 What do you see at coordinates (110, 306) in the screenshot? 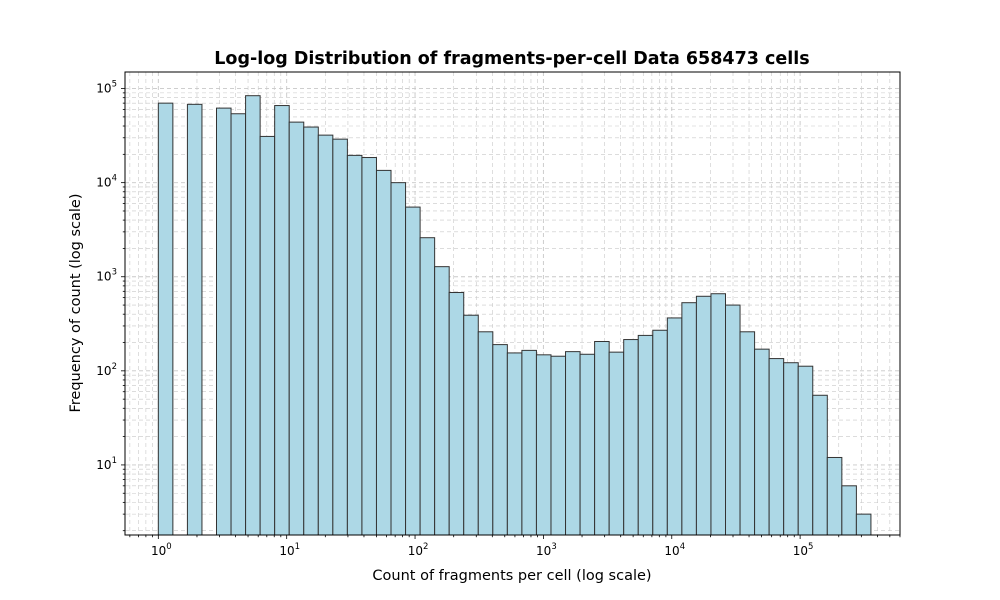
I see `y-axis: 10¹ 10² 10³ 10⁴ 10⁵` at bounding box center [110, 306].